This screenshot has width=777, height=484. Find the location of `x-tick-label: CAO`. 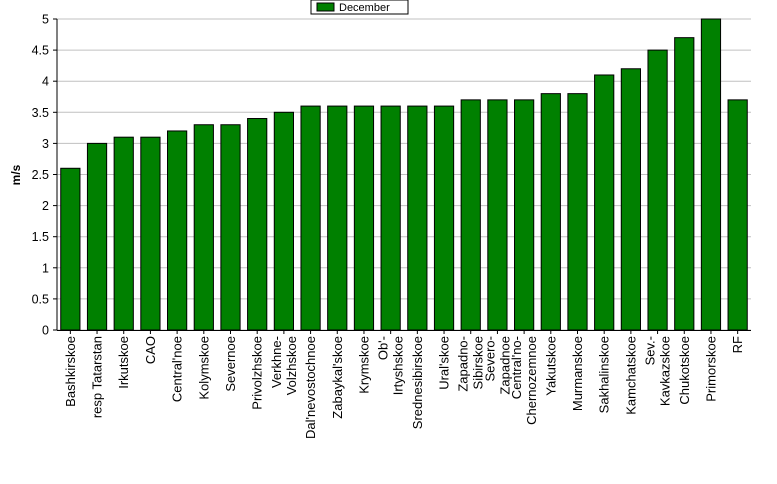

x-tick-label: CAO is located at coordinates (150, 350).